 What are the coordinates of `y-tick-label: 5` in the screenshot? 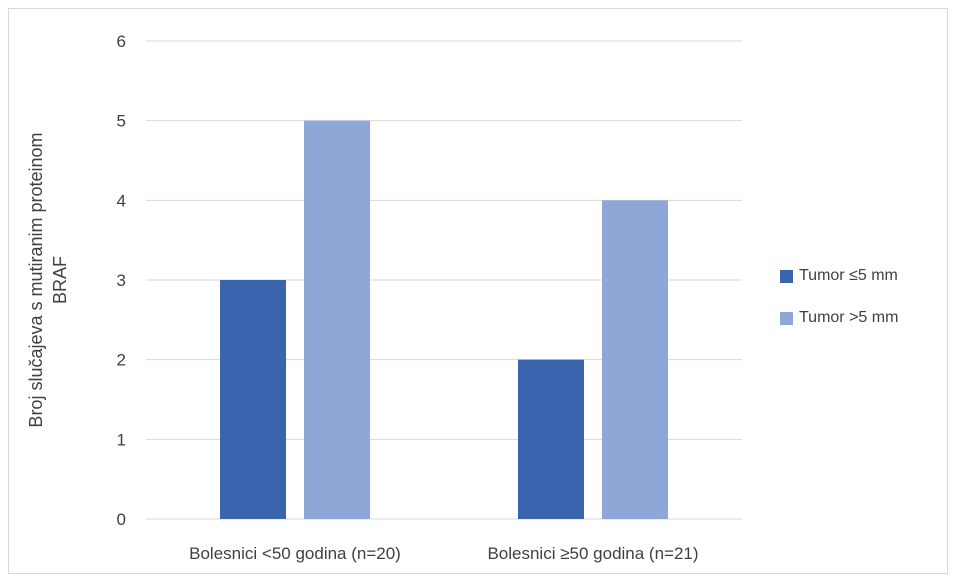 It's located at (121, 121).